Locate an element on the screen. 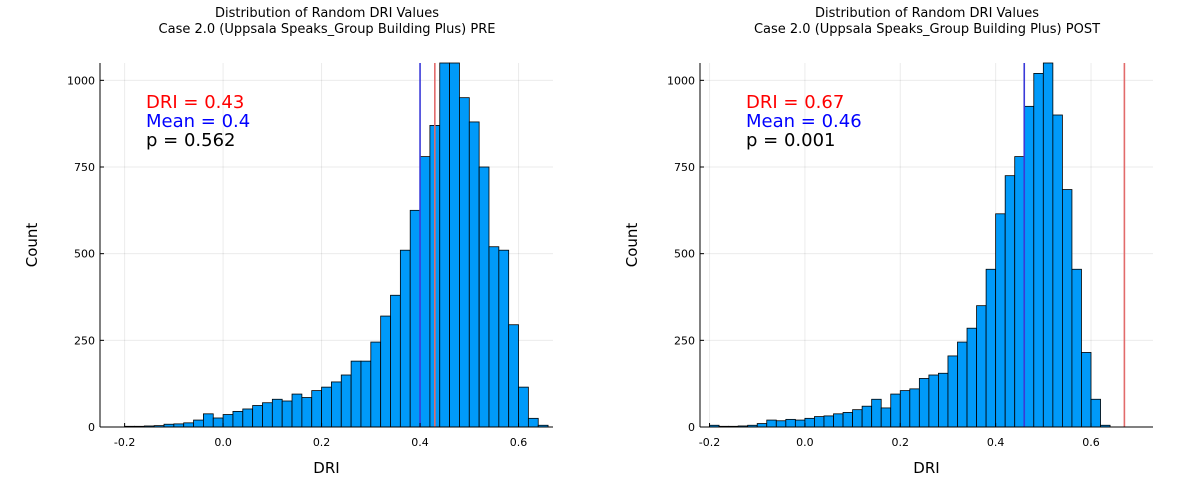  x-axis-label: DRI is located at coordinates (926, 468).